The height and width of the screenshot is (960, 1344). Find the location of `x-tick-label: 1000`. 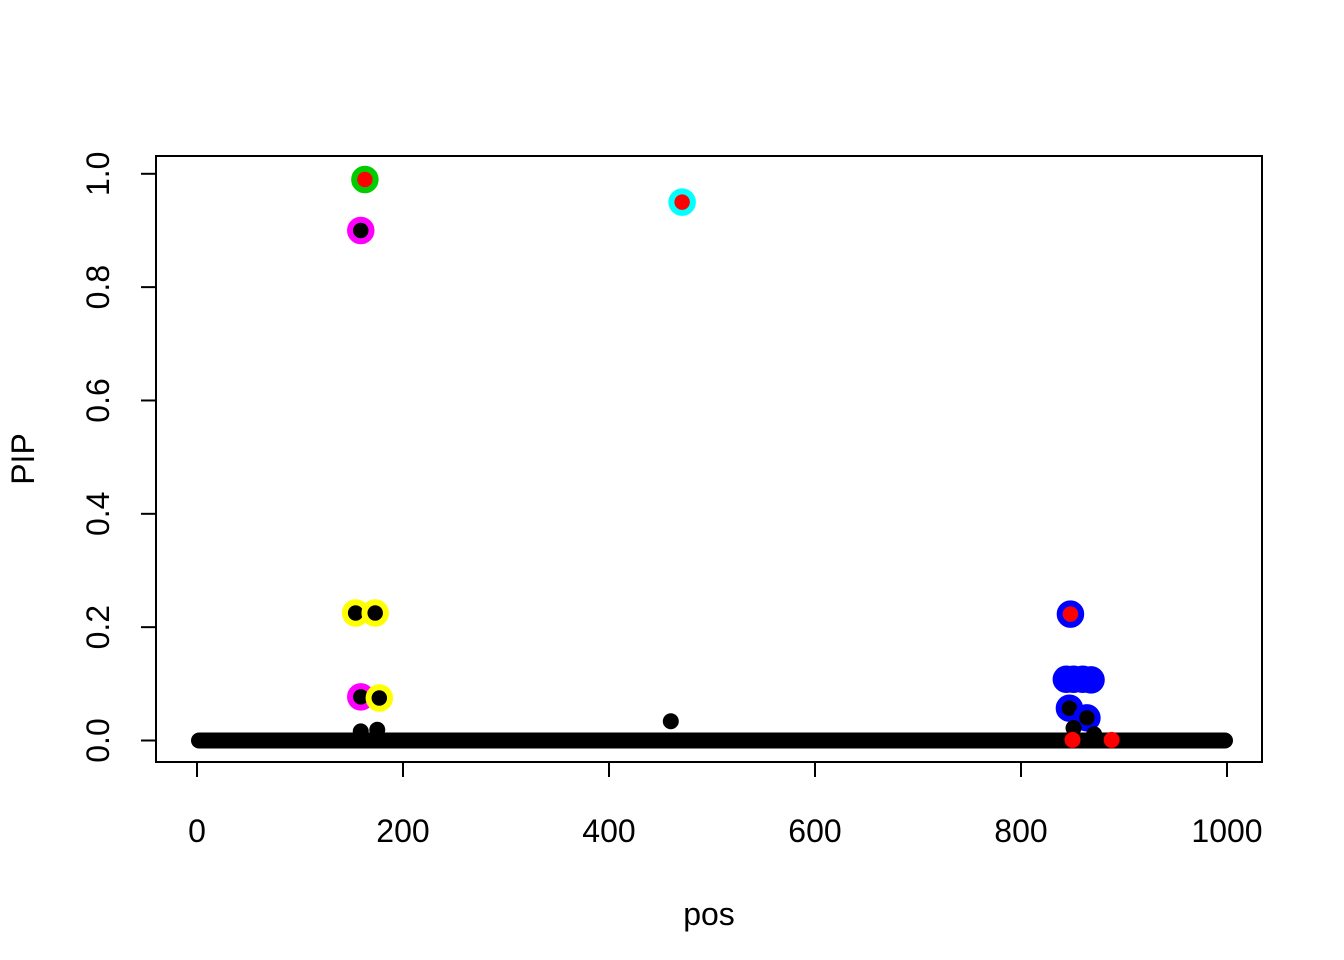

x-tick-label: 1000 is located at coordinates (1226, 831).